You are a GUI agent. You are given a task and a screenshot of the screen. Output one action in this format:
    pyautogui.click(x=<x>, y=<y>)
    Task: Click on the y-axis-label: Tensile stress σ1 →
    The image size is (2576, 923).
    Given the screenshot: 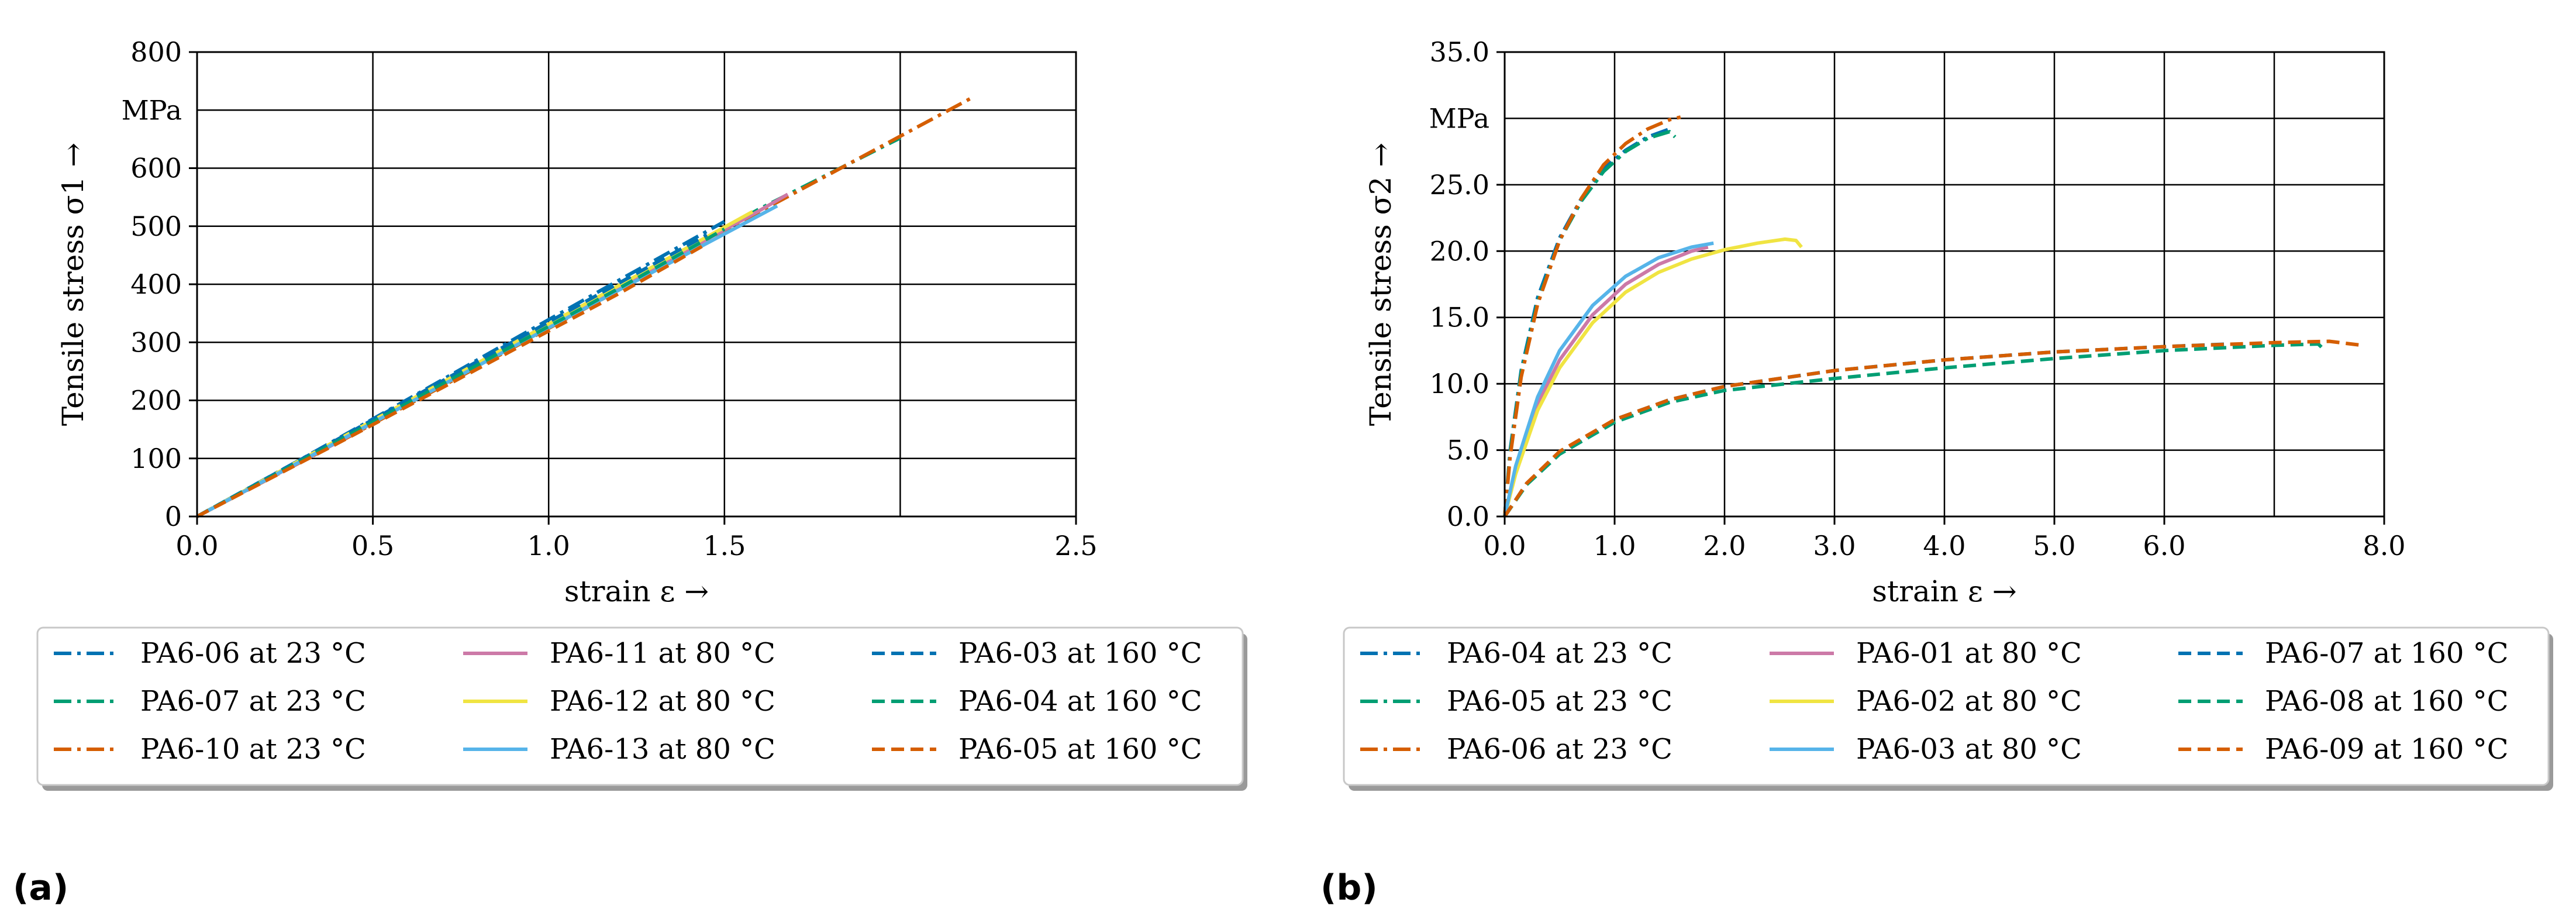 What is the action you would take?
    pyautogui.click(x=73, y=284)
    